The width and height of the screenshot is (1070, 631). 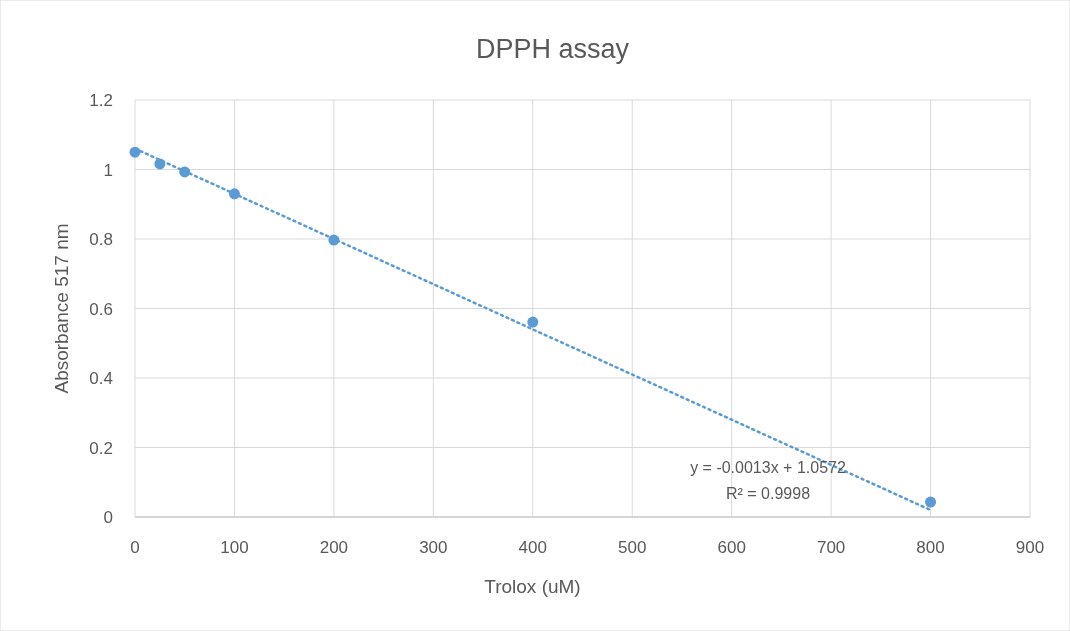 What do you see at coordinates (552, 49) in the screenshot?
I see `chart-title: DPPH assay` at bounding box center [552, 49].